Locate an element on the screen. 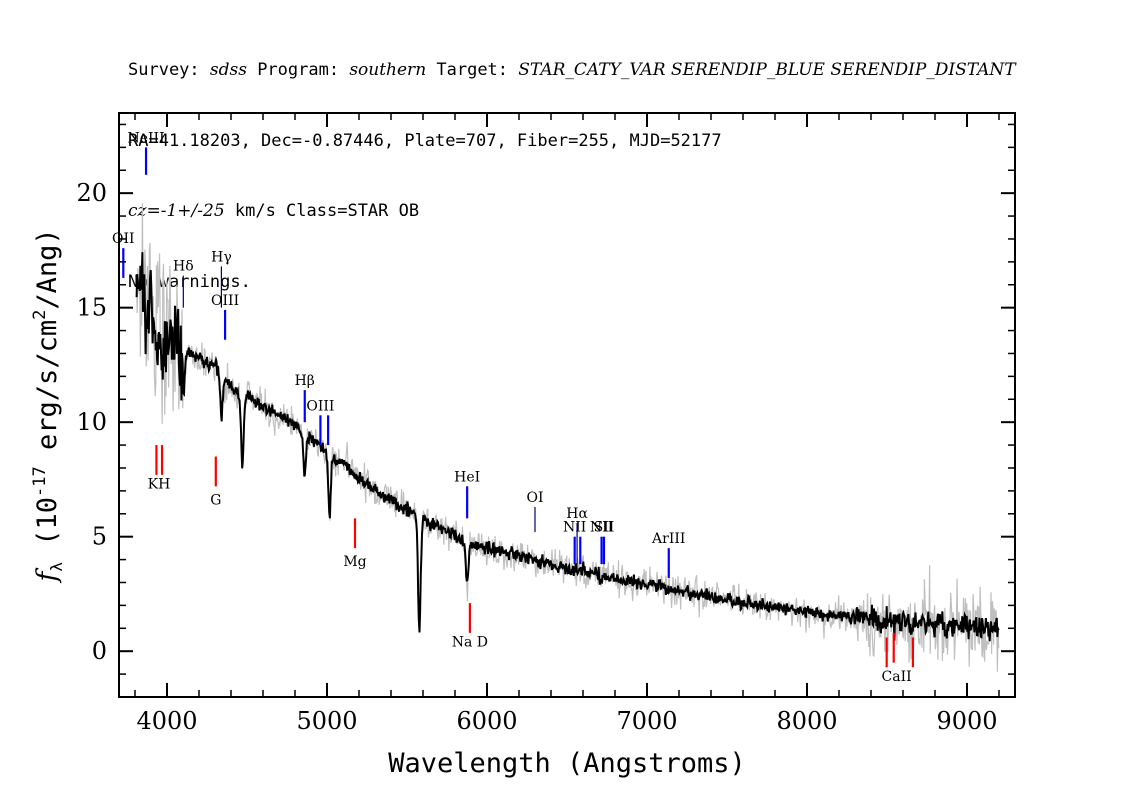 The height and width of the screenshot is (810, 1134). header-line-1: Survey: sdss Program: southern Target is located at coordinates (572, 71).